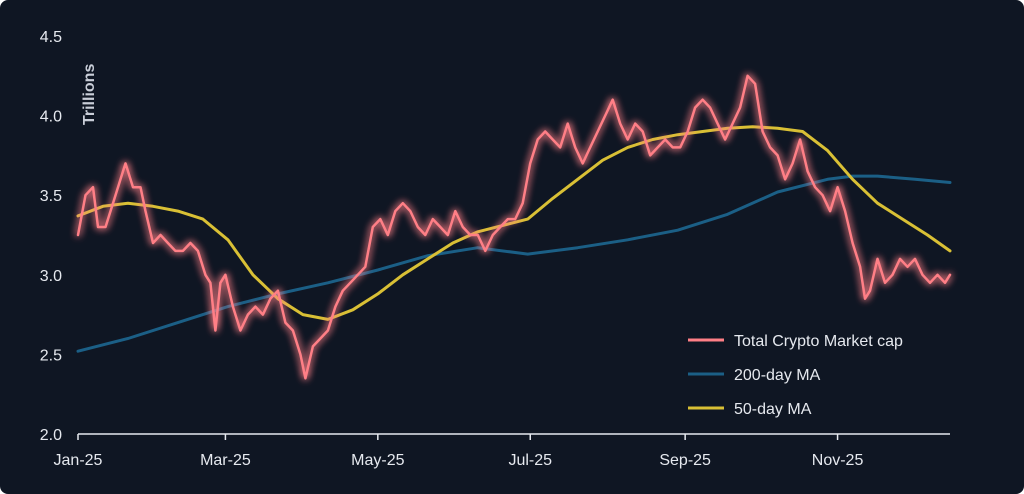 This screenshot has height=494, width=1024. Describe the element at coordinates (377, 460) in the screenshot. I see `x-tick-label-2: May-25` at that location.